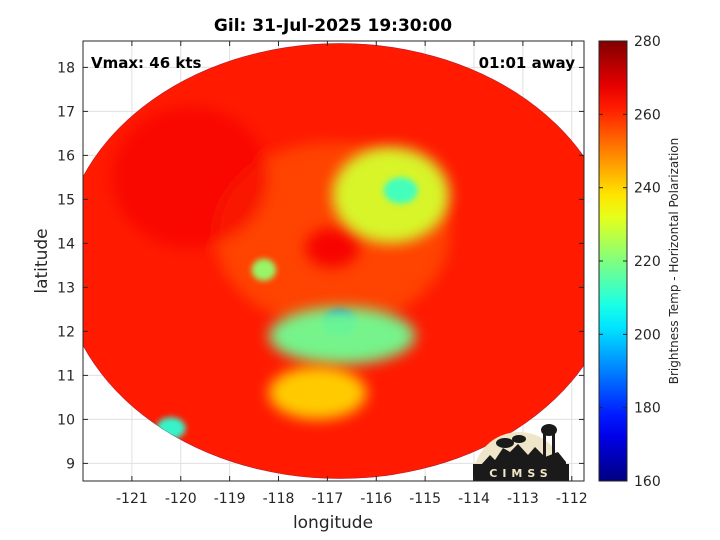 This screenshot has height=540, width=720. I want to click on y-tick-label: 10, so click(66, 420).